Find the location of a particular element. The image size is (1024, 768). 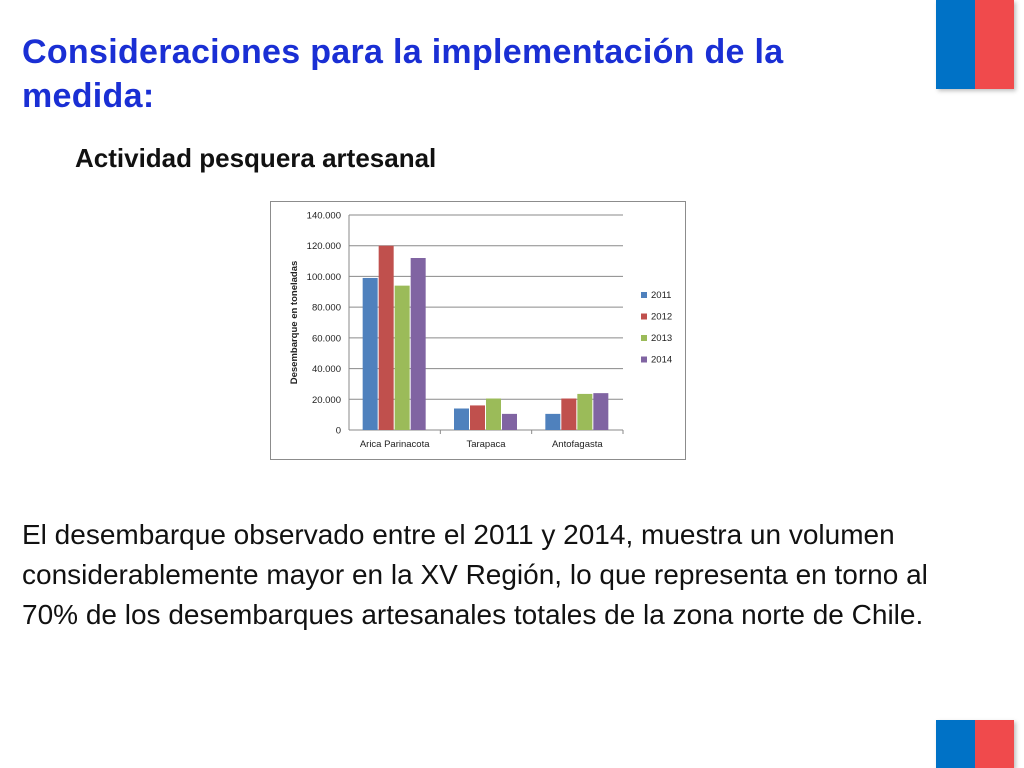

x-tick-label: Tarapaca is located at coordinates (486, 444).